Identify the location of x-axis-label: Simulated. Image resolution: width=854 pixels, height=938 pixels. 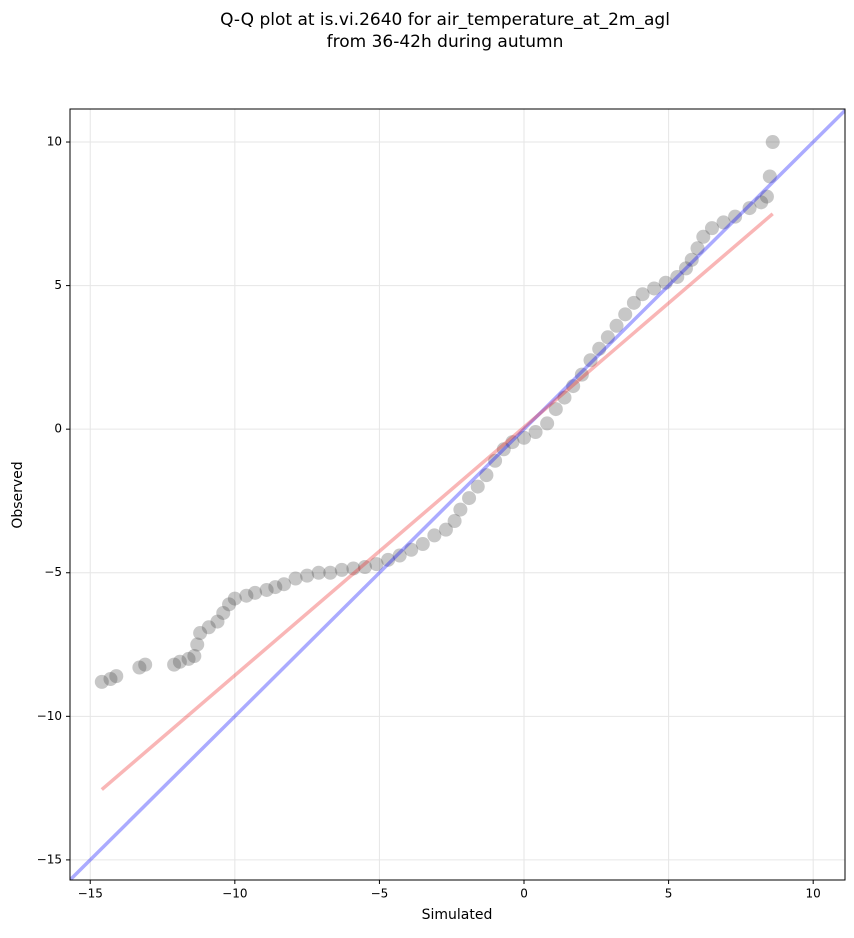
(457, 915).